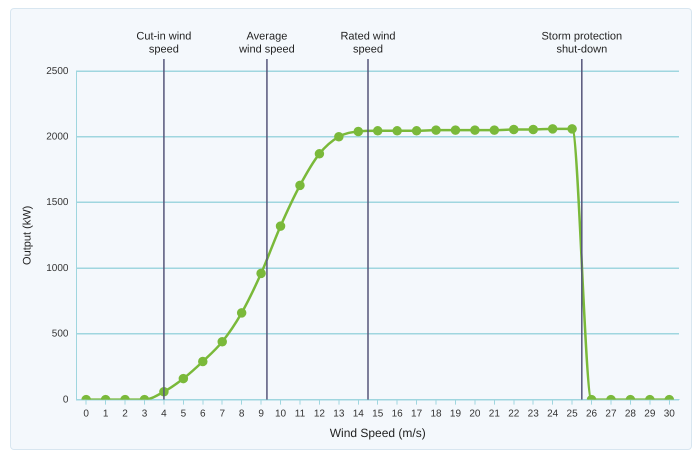 This screenshot has height=455, width=698. Describe the element at coordinates (494, 414) in the screenshot. I see `x-tick-label: 21` at that location.